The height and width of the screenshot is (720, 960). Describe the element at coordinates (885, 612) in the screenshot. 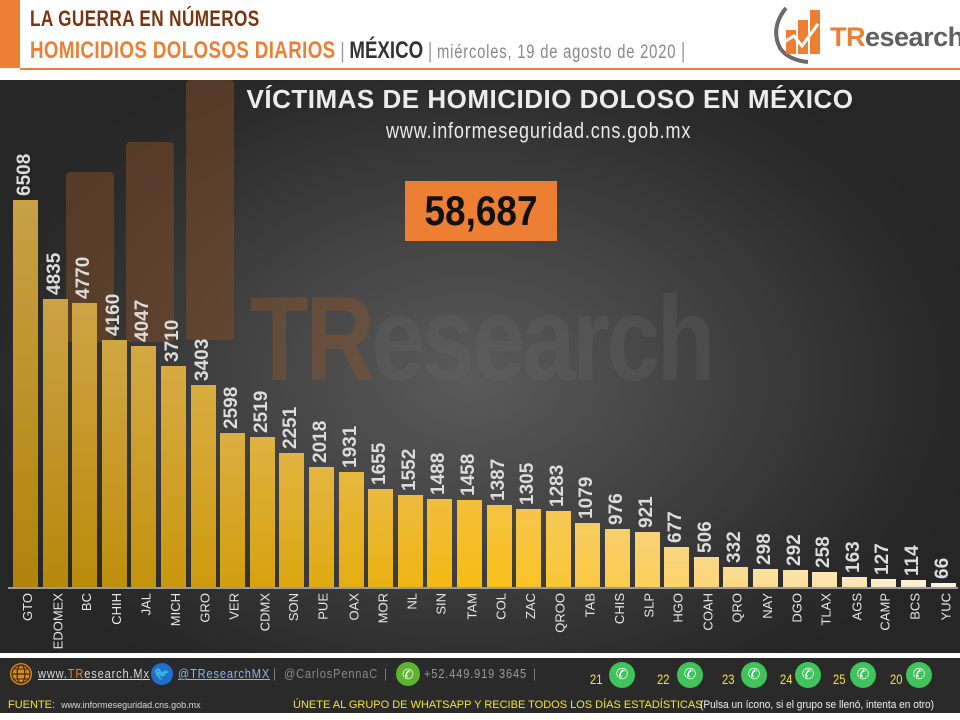

I see `category-label: CAMP` at that location.